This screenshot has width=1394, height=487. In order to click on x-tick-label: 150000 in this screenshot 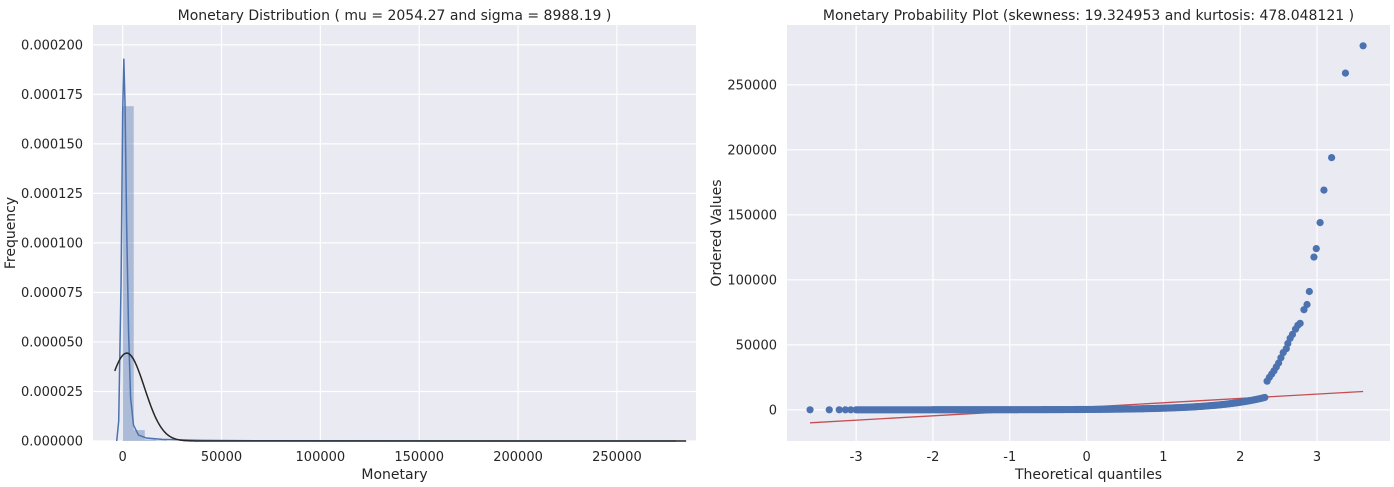, I will do `click(419, 457)`.